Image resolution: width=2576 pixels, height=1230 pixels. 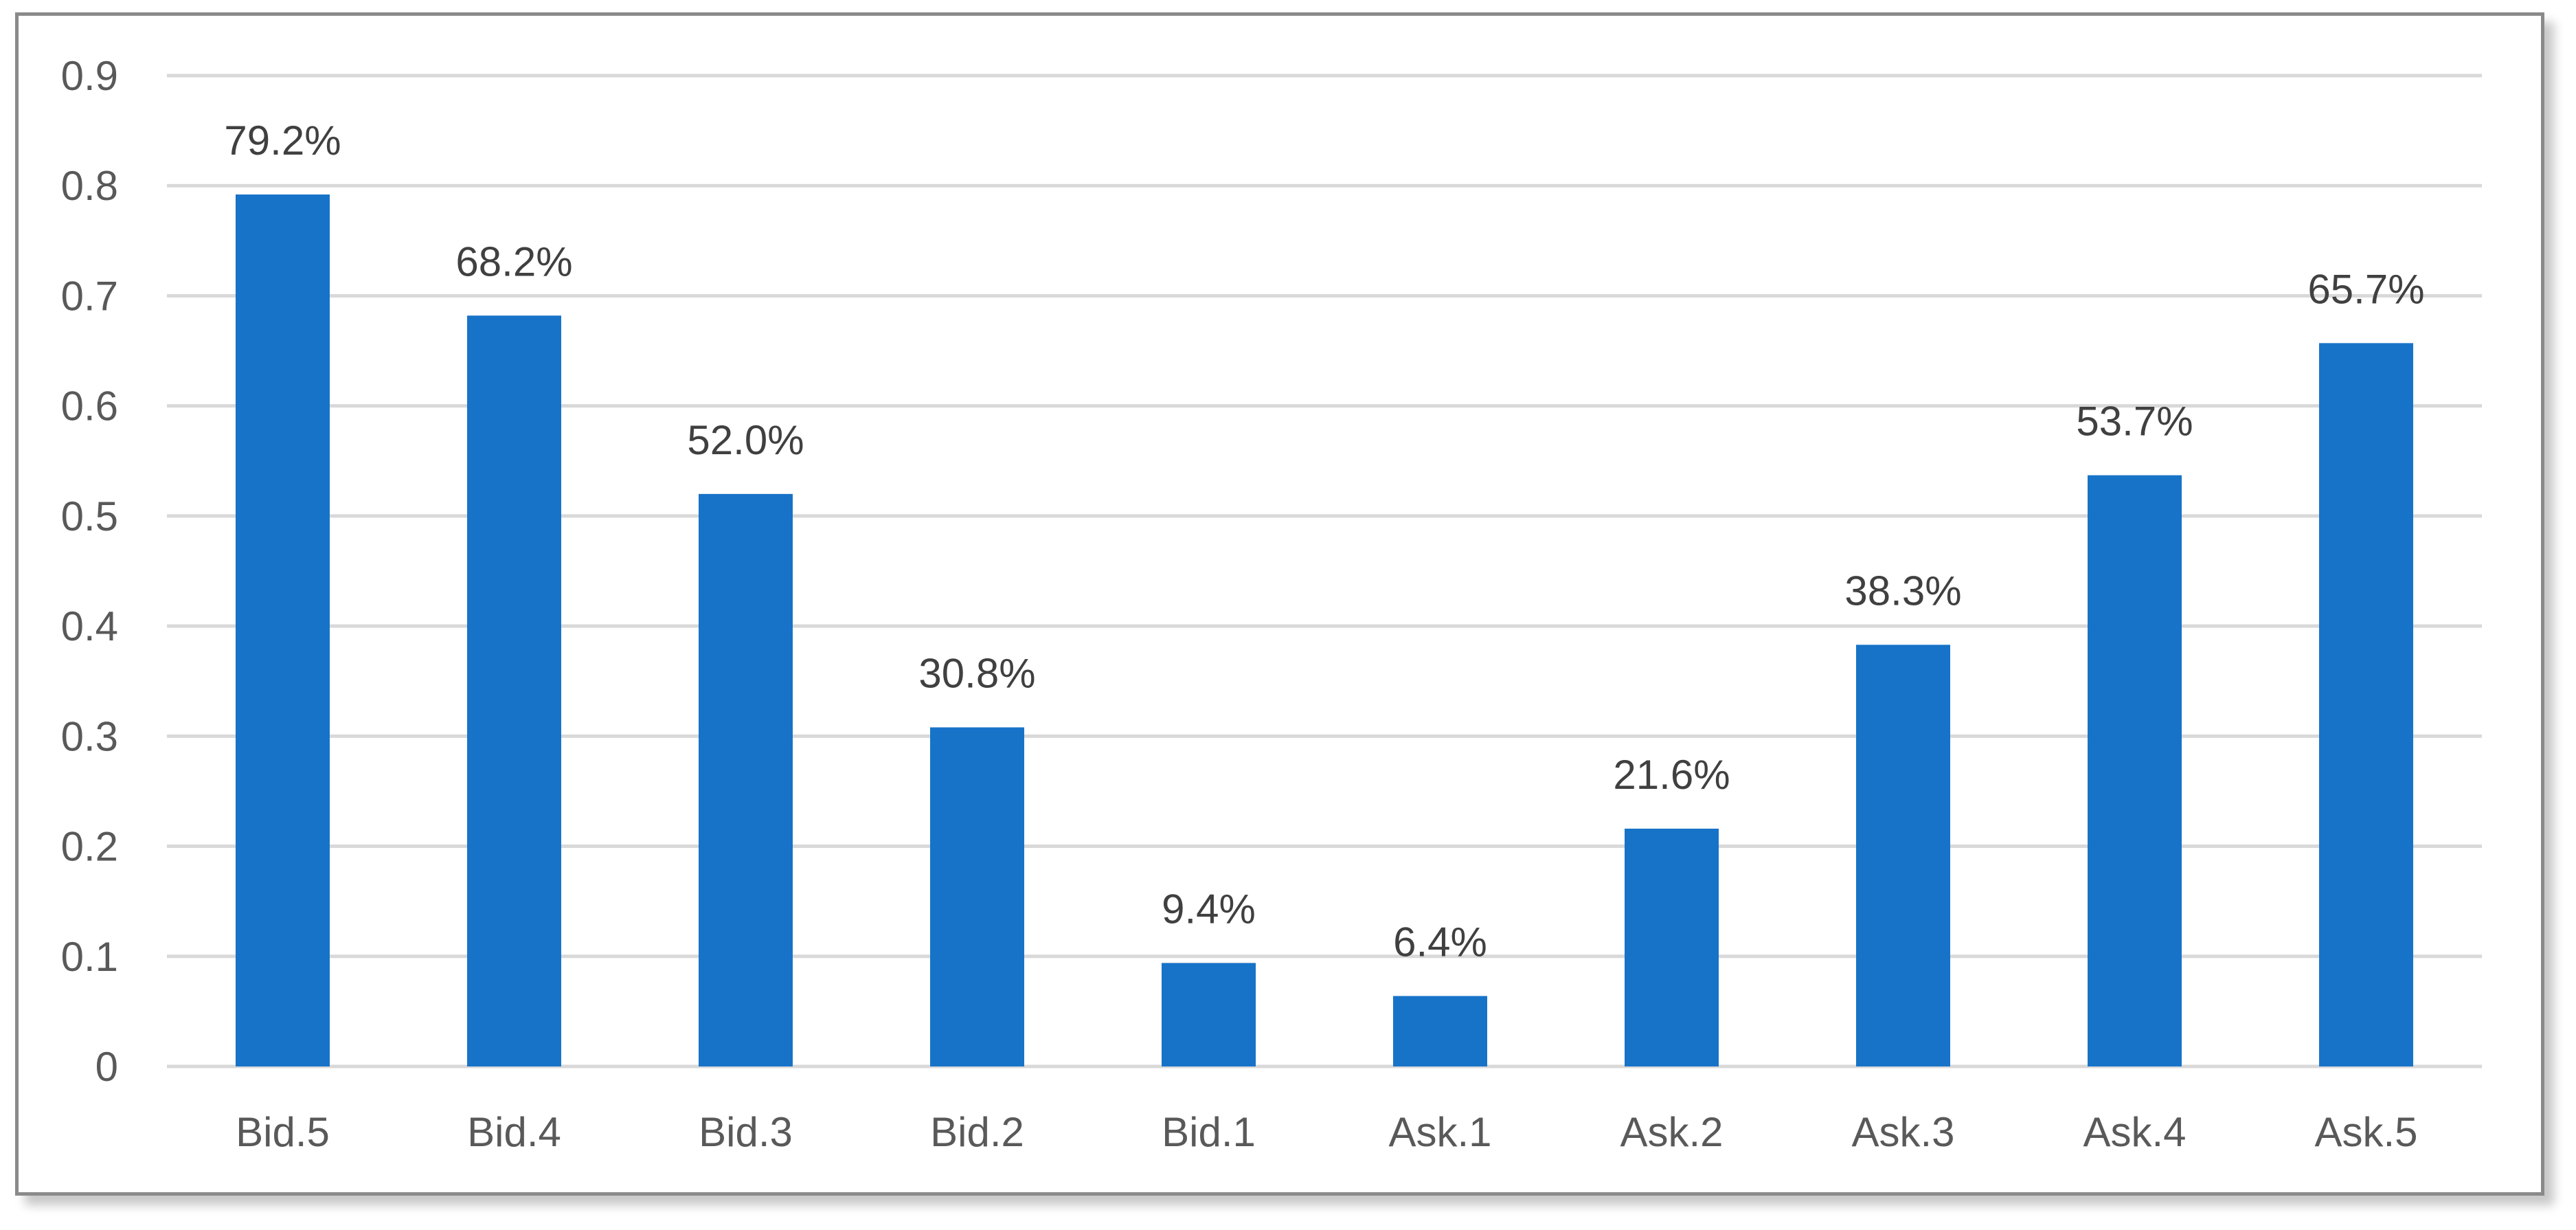 What do you see at coordinates (976, 674) in the screenshot?
I see `data-label: 30.8%` at bounding box center [976, 674].